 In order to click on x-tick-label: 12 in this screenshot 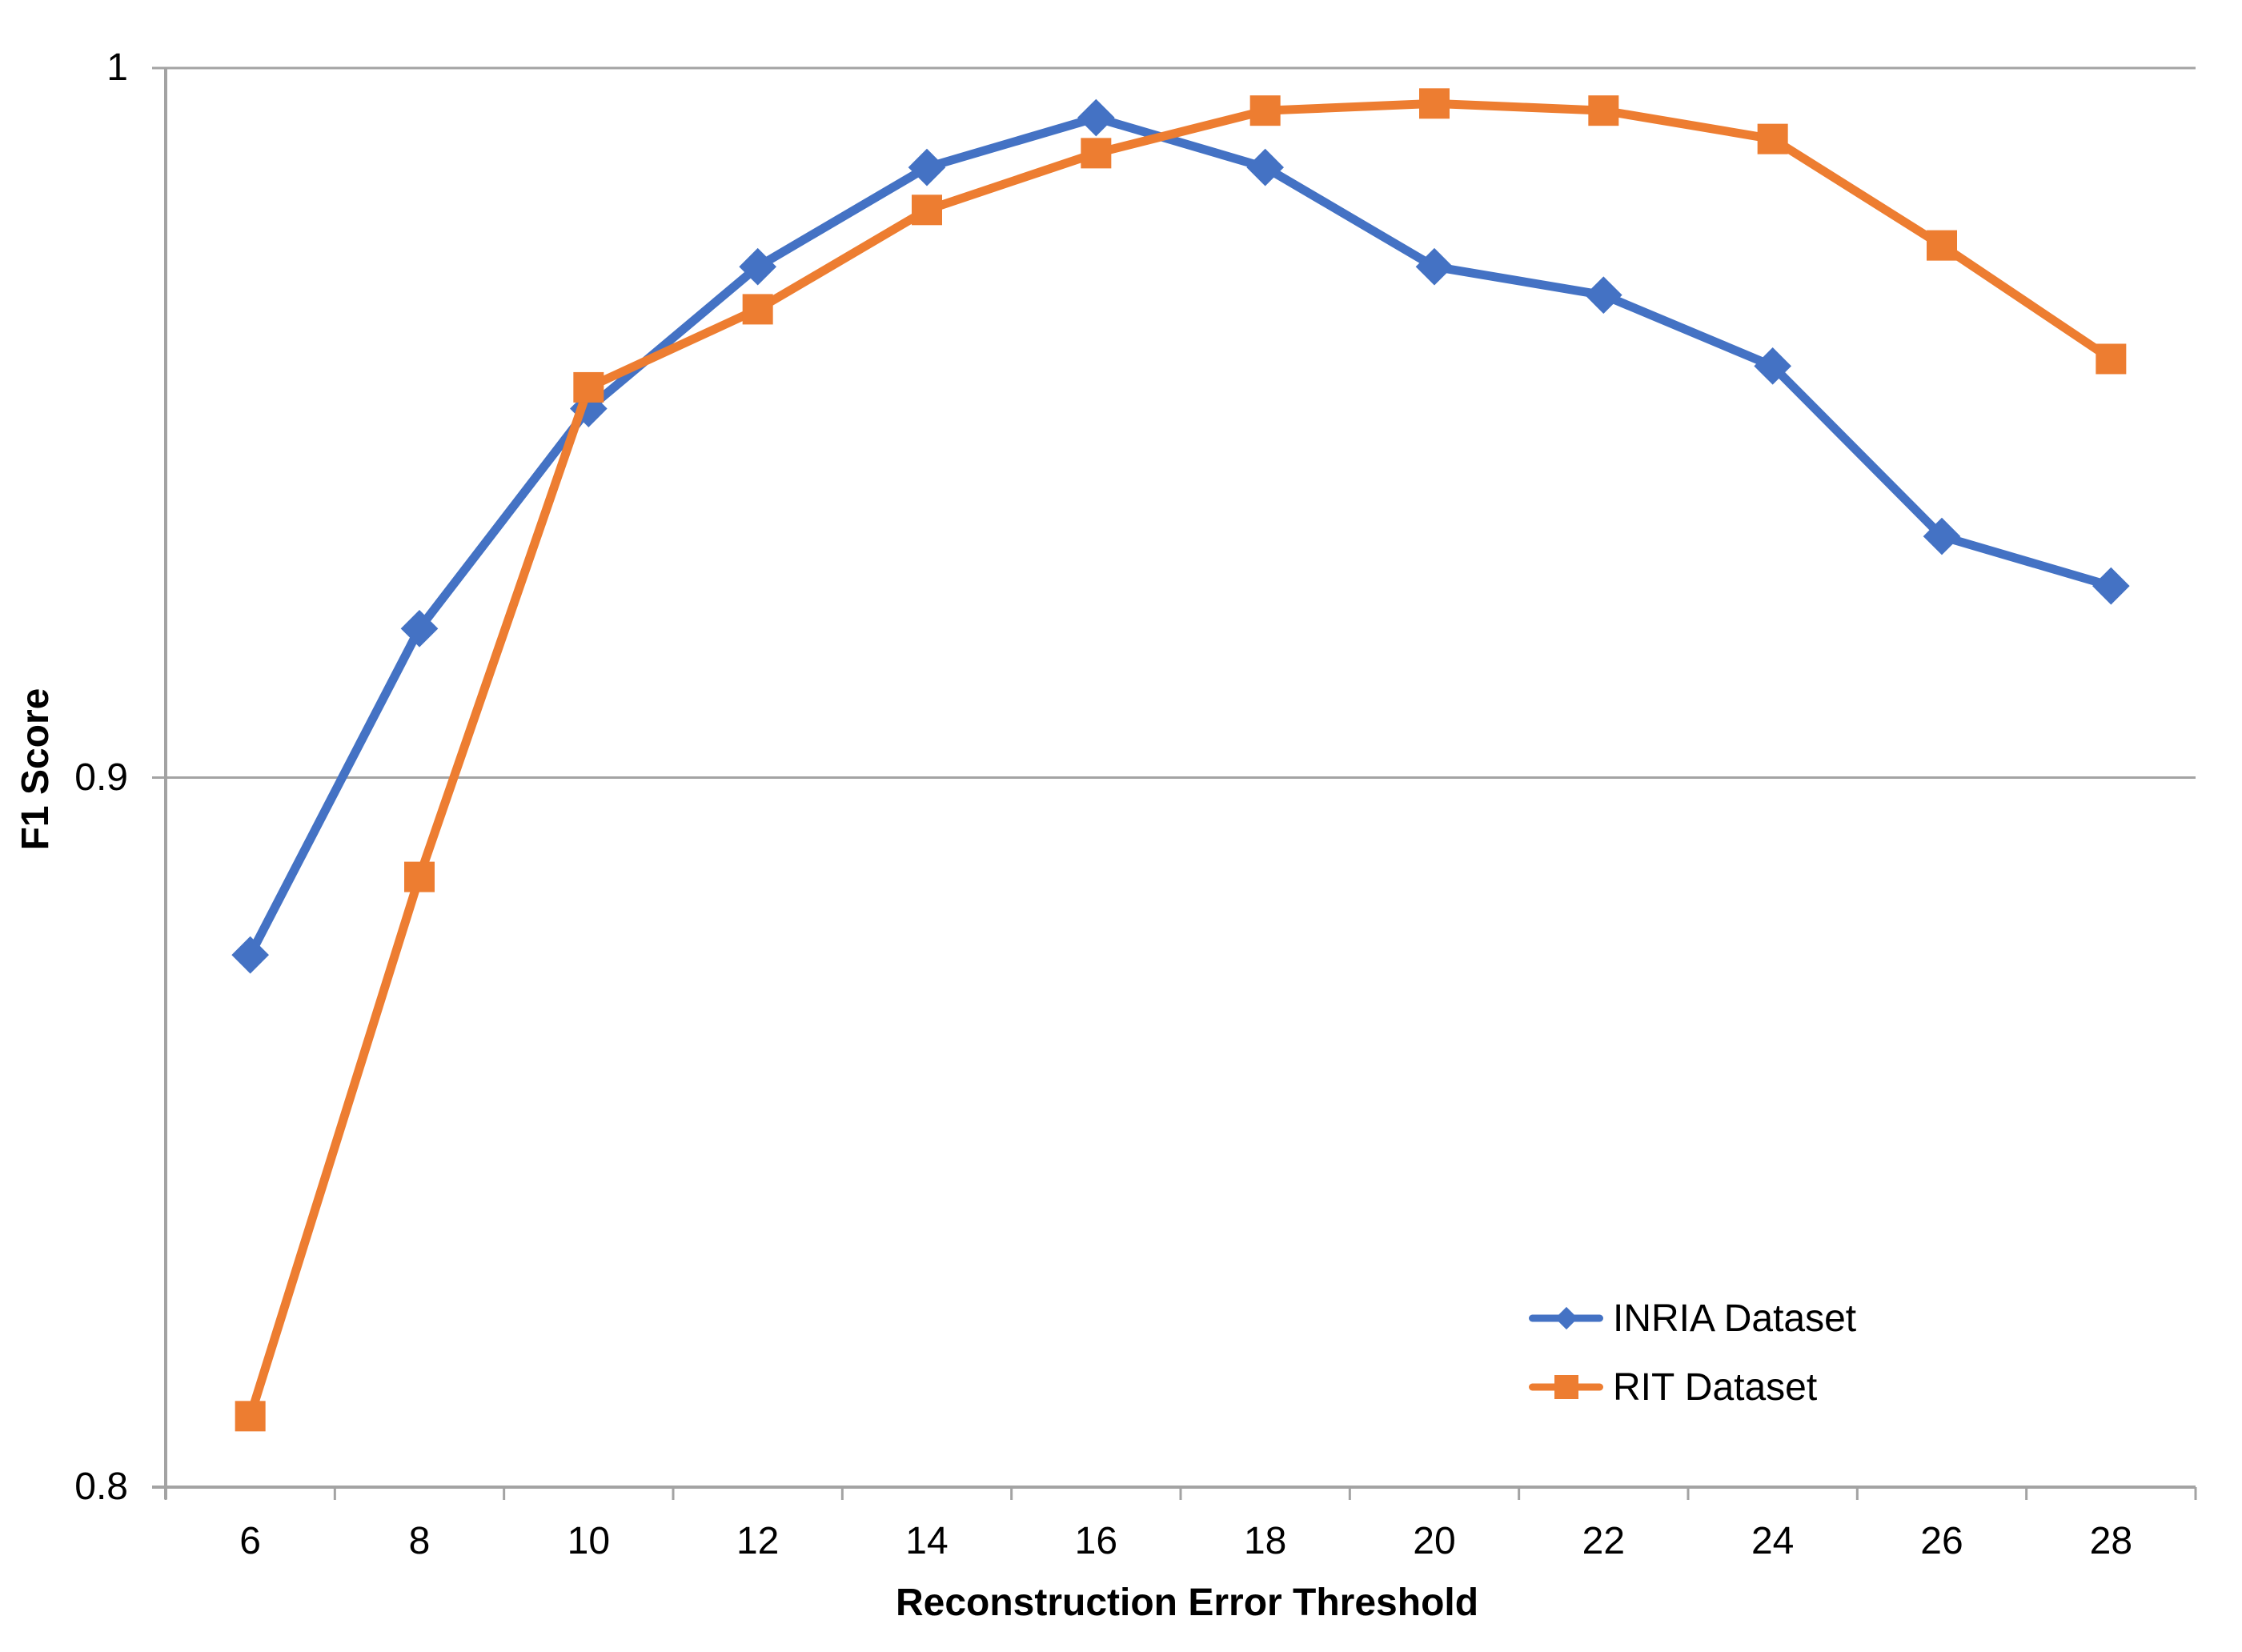, I will do `click(758, 1541)`.